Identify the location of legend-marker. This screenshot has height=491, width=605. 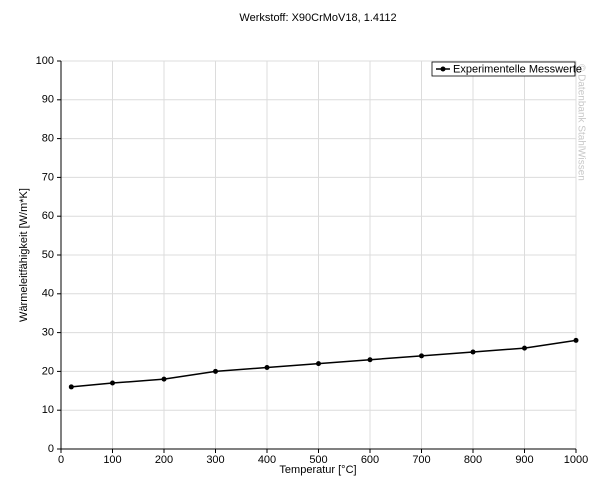
(443, 69).